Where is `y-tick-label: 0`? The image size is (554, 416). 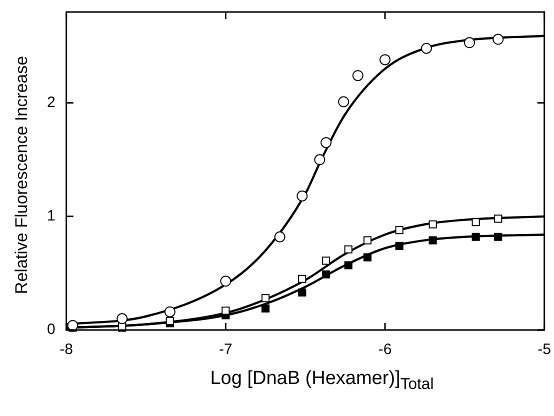
y-tick-label: 0 is located at coordinates (51, 329).